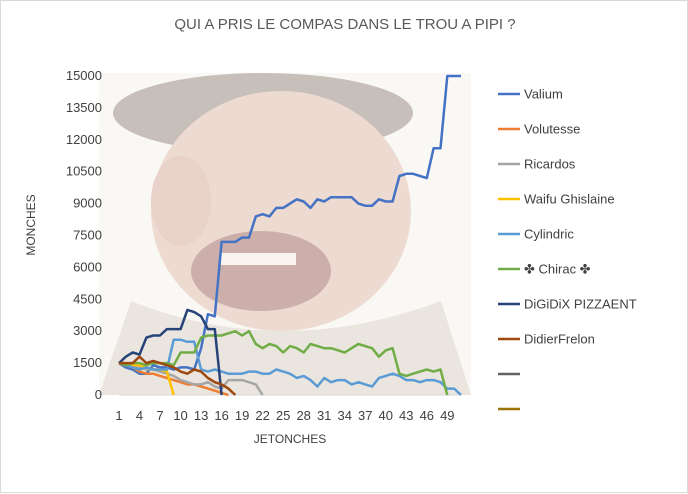 The height and width of the screenshot is (494, 688). I want to click on legend-entry: Volutesse, so click(552, 129).